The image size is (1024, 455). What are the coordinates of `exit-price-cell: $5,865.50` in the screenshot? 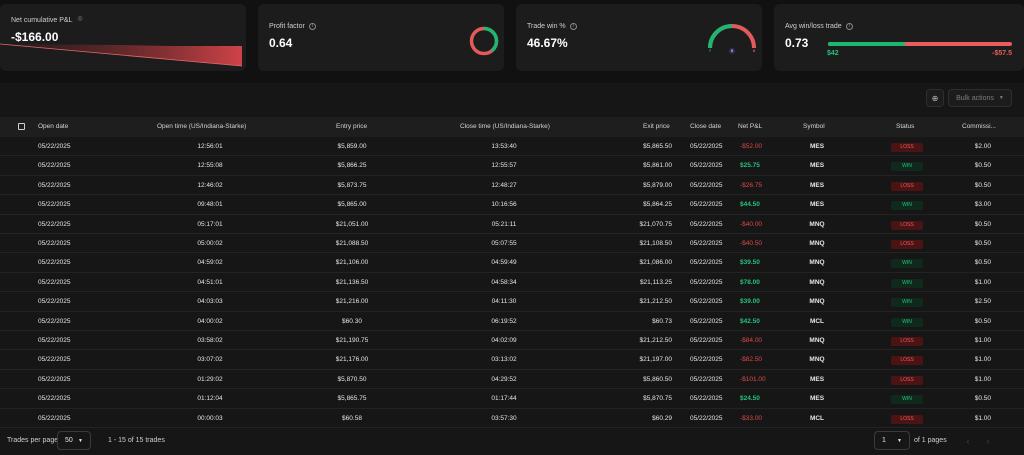 It's located at (657, 146).